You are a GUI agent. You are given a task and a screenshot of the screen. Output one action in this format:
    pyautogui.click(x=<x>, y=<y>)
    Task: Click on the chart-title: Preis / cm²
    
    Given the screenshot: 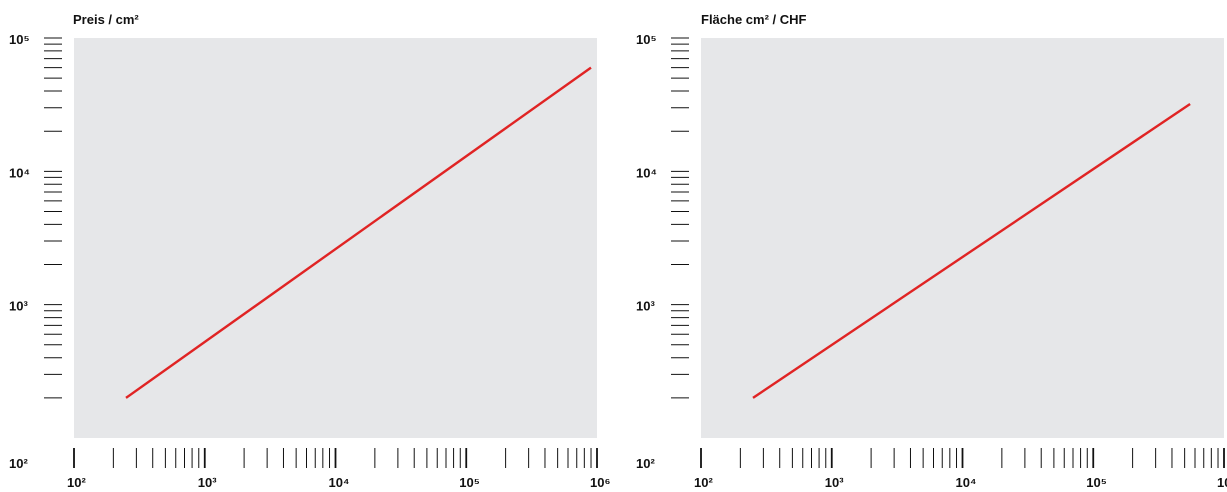 What is the action you would take?
    pyautogui.click(x=106, y=19)
    